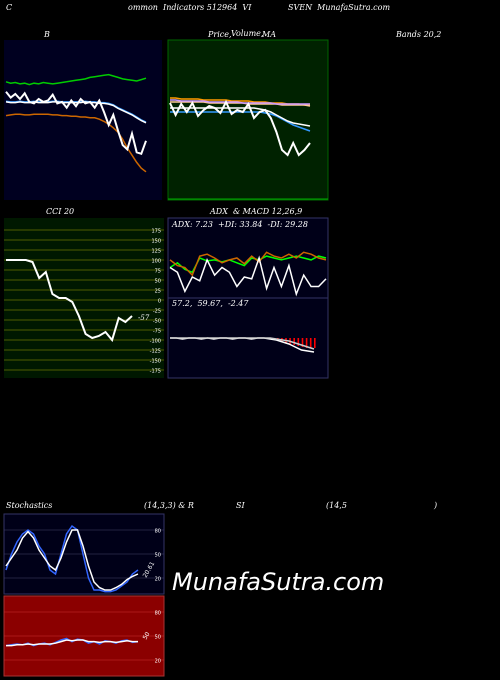 The width and height of the screenshot is (500, 680). Describe the element at coordinates (210, 303) in the screenshot. I see `macd-values: 57.2, 59.67, -2.47` at that location.